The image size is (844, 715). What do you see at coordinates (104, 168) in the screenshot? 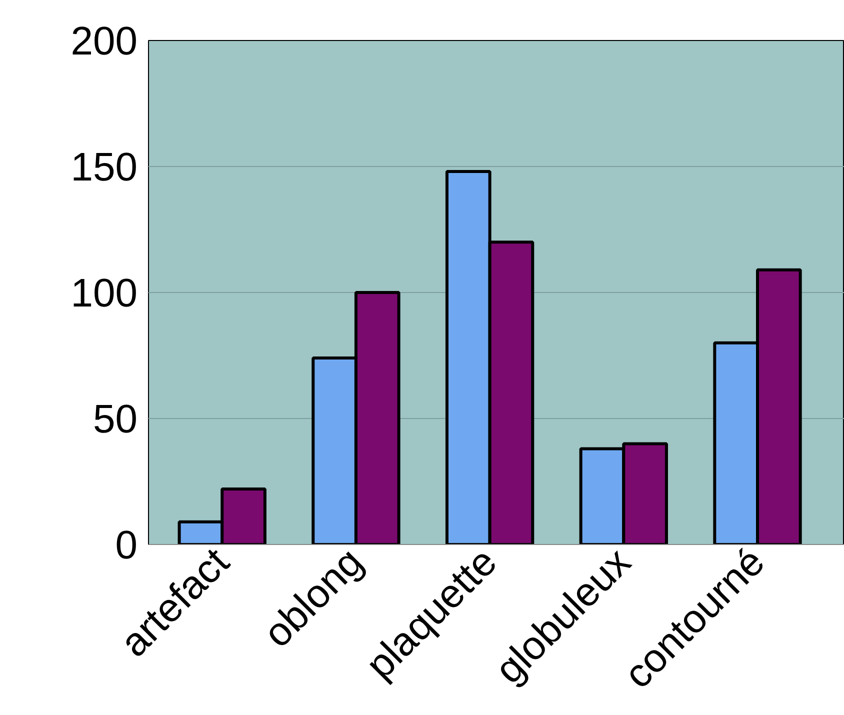
I see `y-tick-label: 150` at bounding box center [104, 168].